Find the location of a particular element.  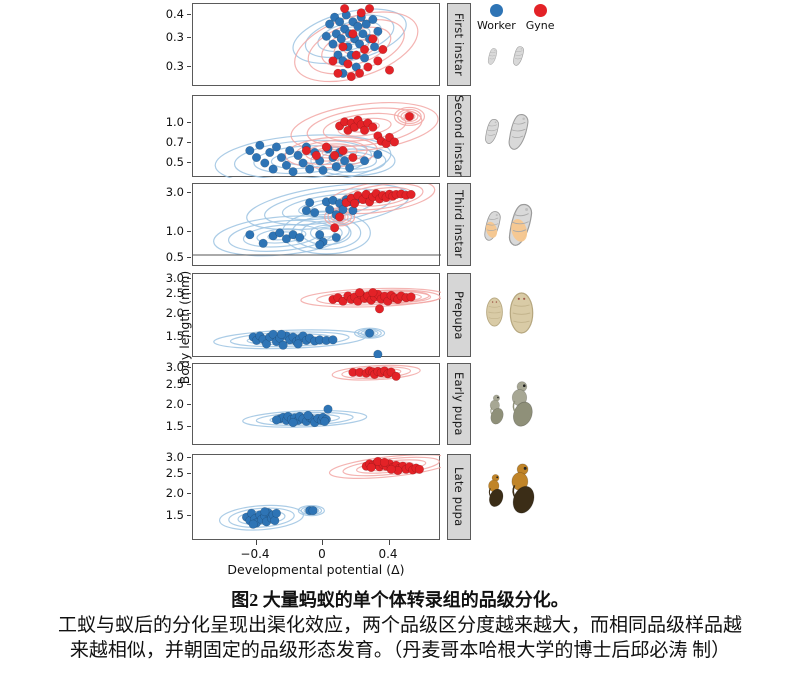

larva-orange-belly-small-icon is located at coordinates (492, 226).